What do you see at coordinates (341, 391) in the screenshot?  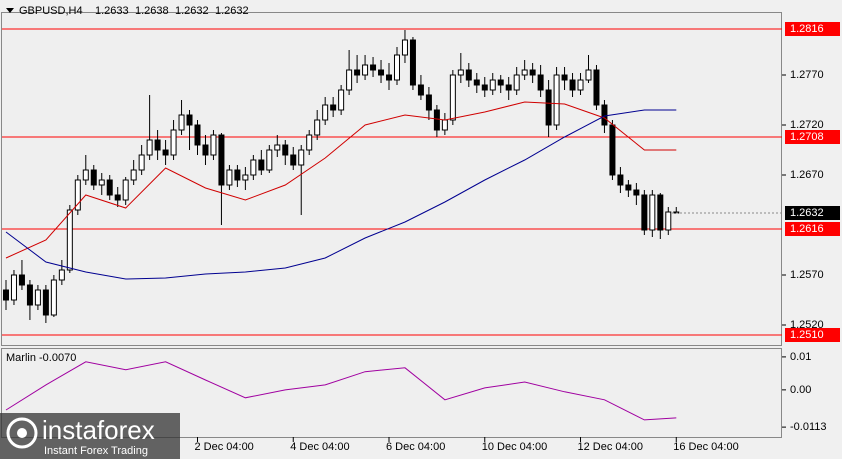 I see `line-series` at bounding box center [341, 391].